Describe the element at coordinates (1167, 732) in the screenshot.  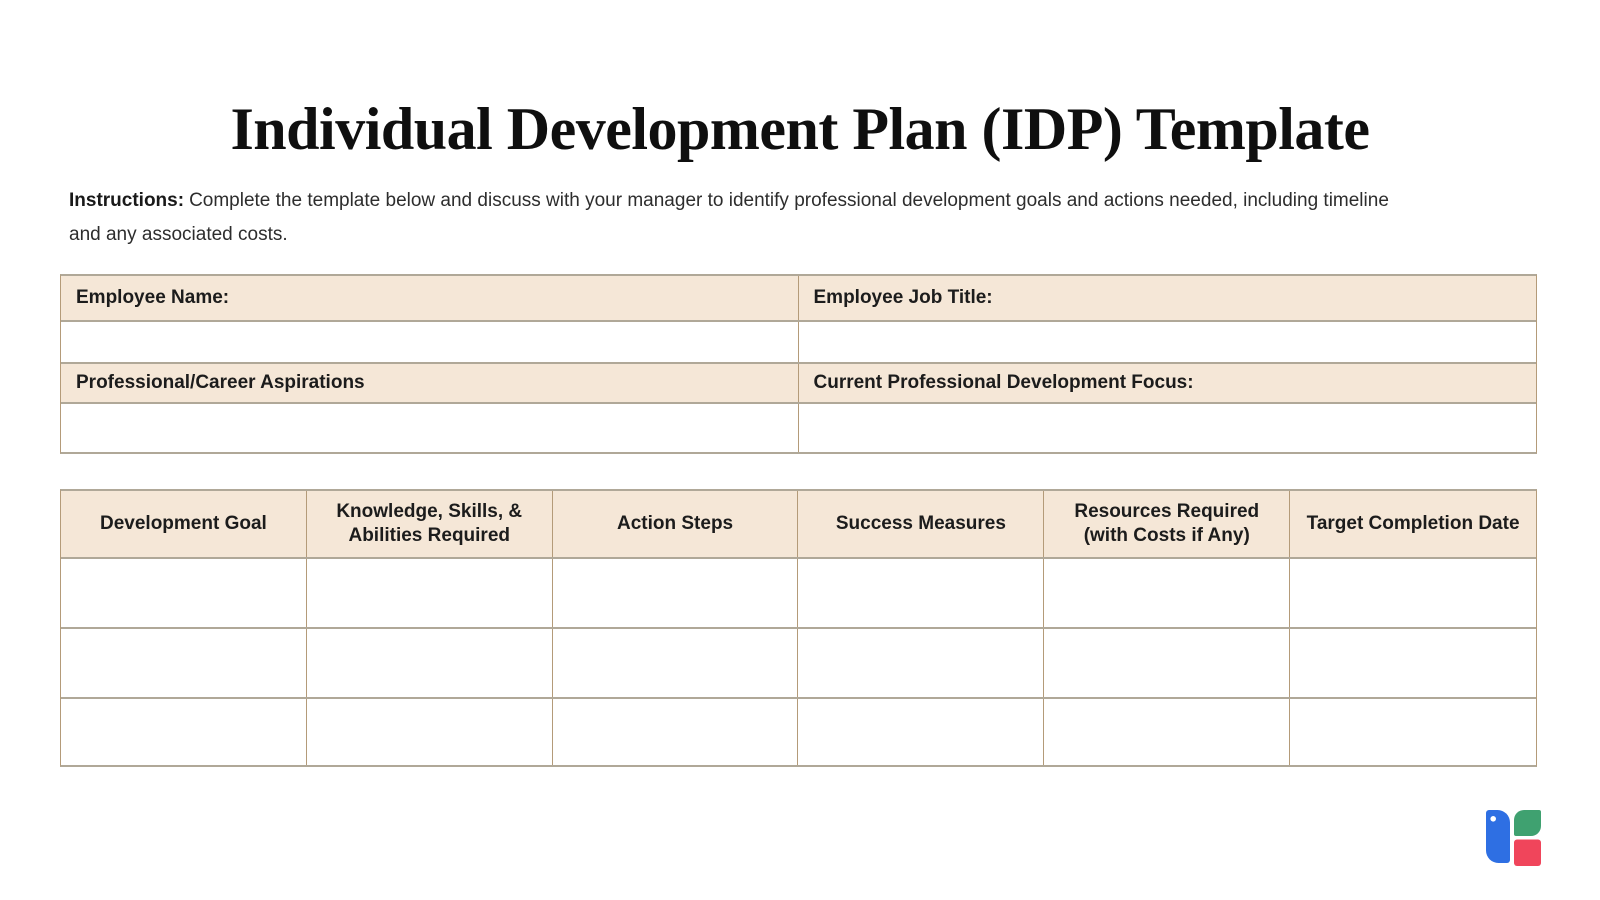
I see `plan-cell-r3-resources-required` at that location.